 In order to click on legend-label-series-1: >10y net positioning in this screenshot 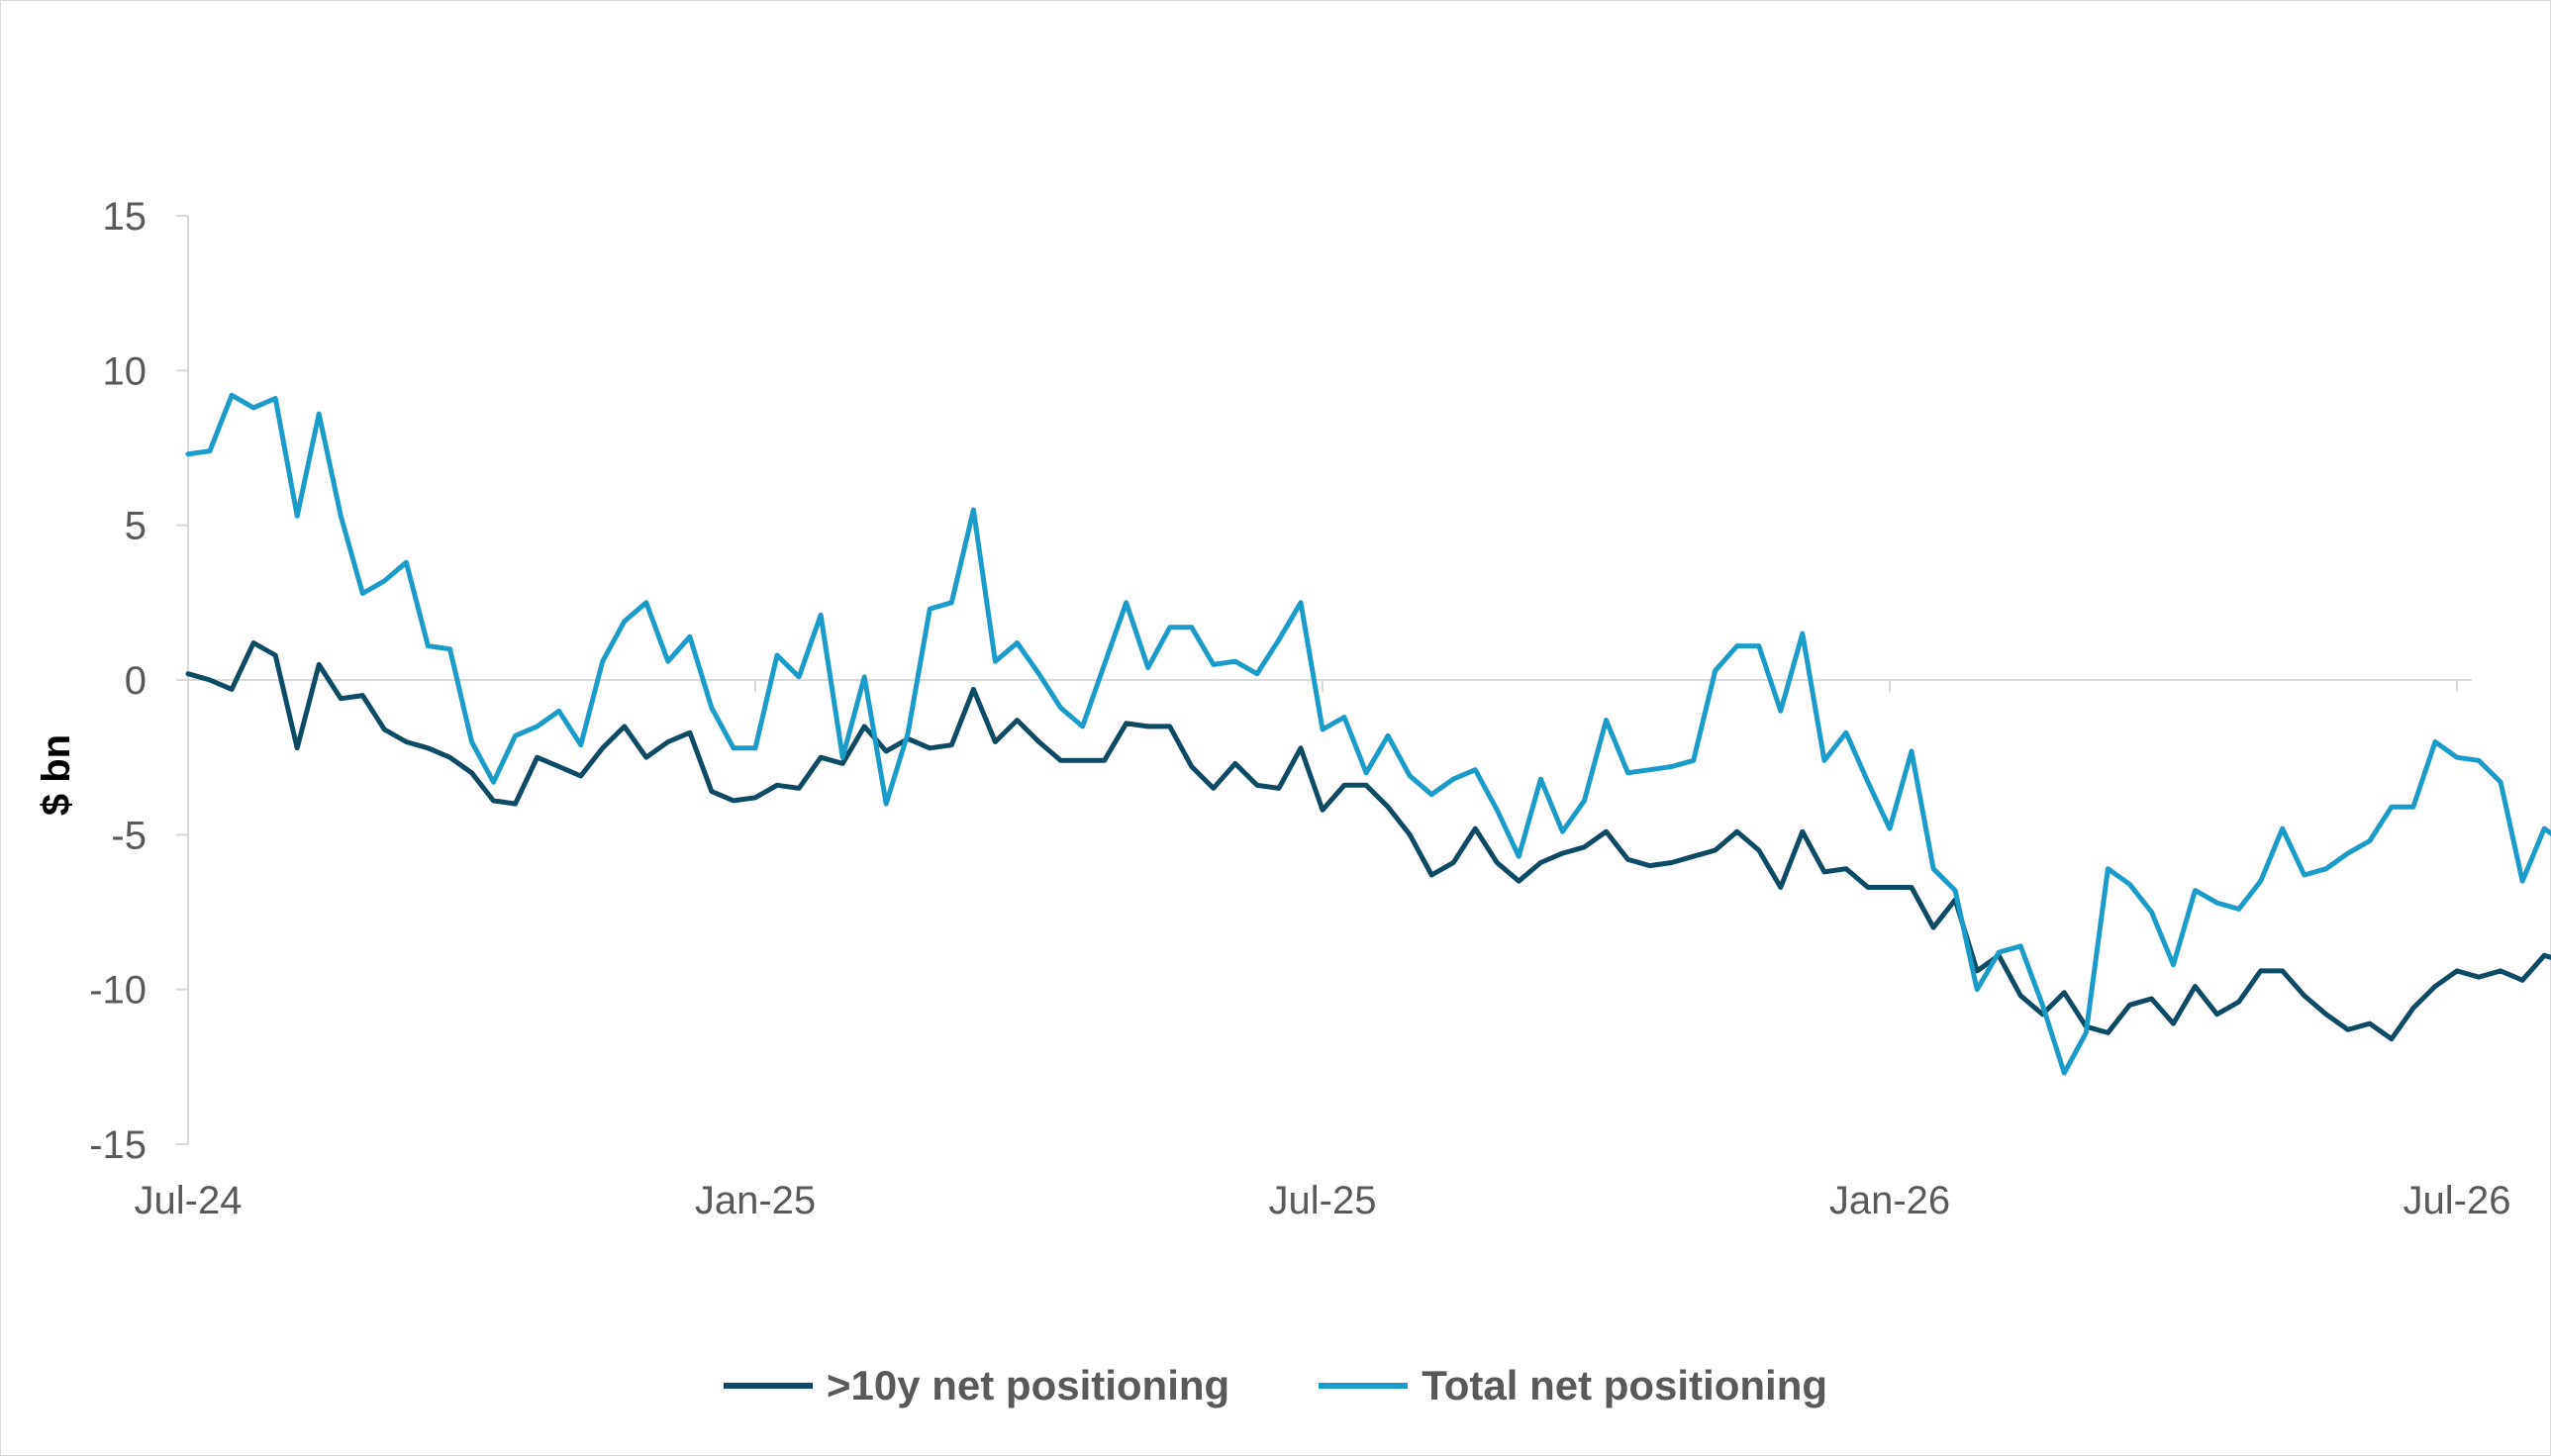, I will do `click(1028, 1385)`.